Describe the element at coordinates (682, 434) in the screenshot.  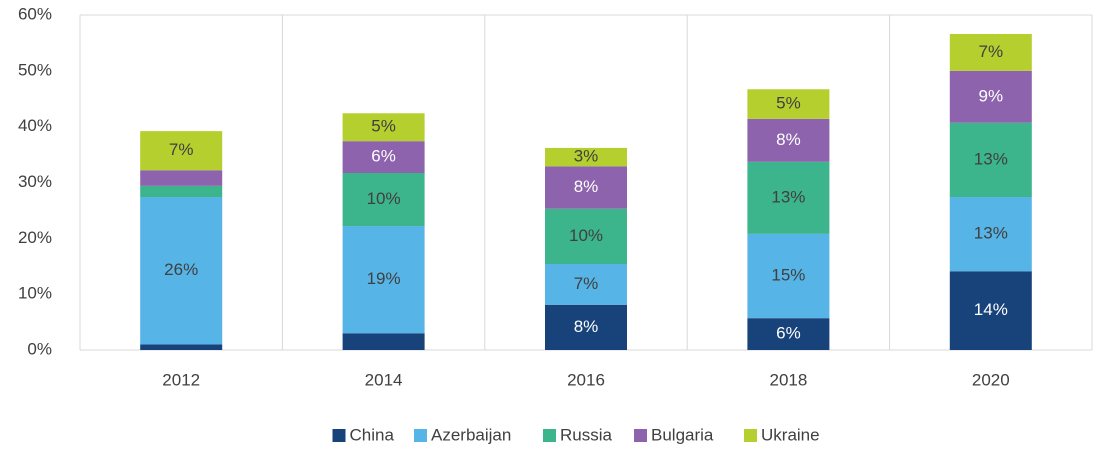
I see `legend-label: Bulgaria` at that location.